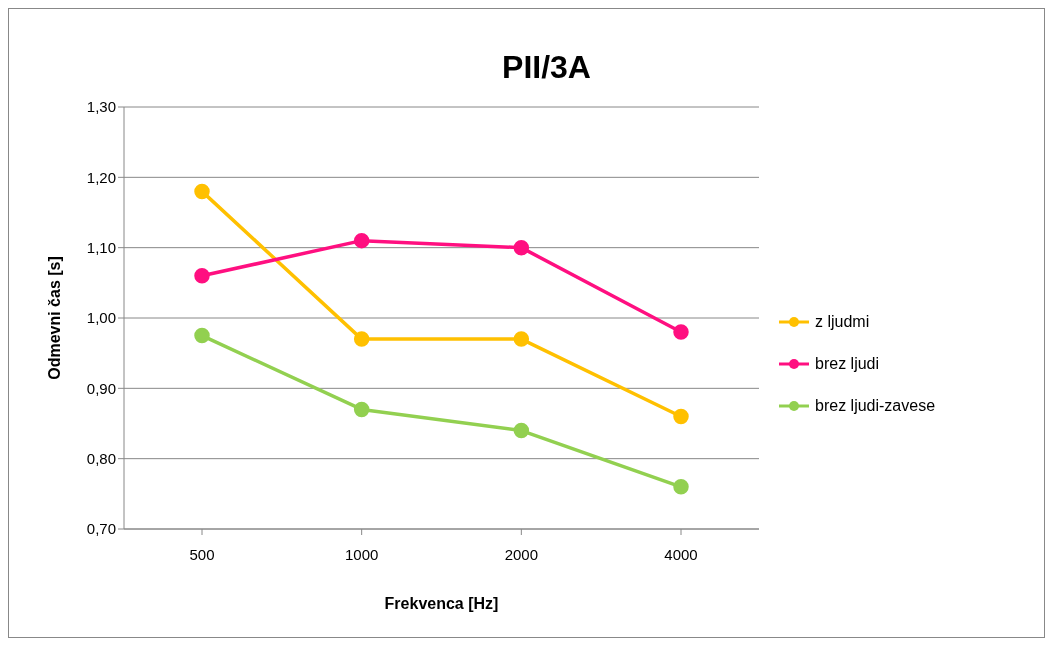 This screenshot has height=646, width=1051. I want to click on x-tick-label: 2000, so click(521, 554).